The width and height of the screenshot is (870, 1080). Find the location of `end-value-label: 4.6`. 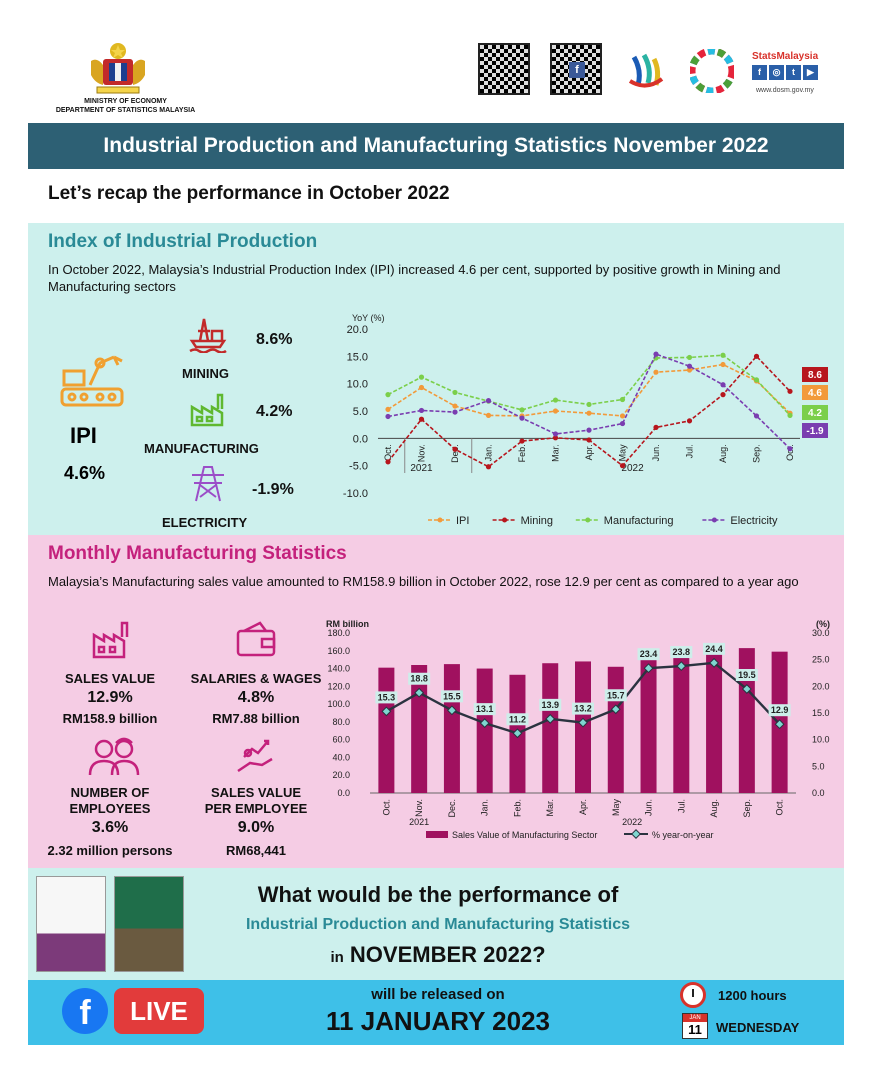

end-value-label: 4.6 is located at coordinates (815, 393).